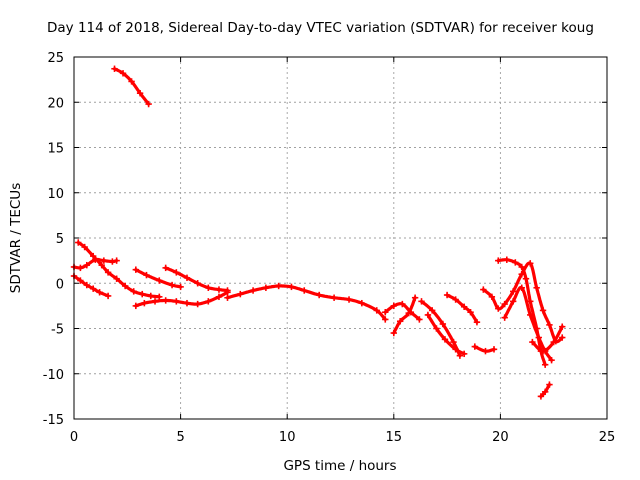  I want to click on x-tick-label: 10, so click(287, 437).